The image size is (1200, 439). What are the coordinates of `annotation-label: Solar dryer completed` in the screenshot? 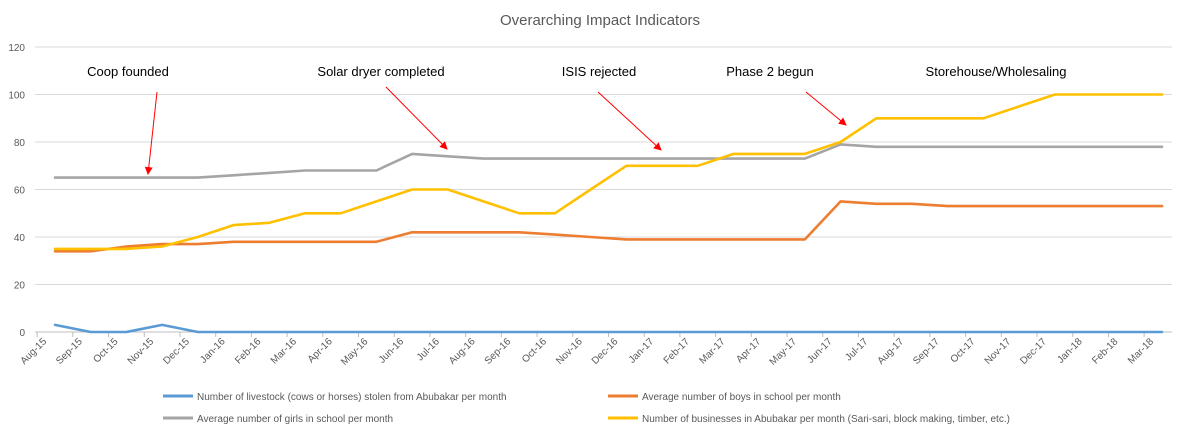 It's located at (380, 71).